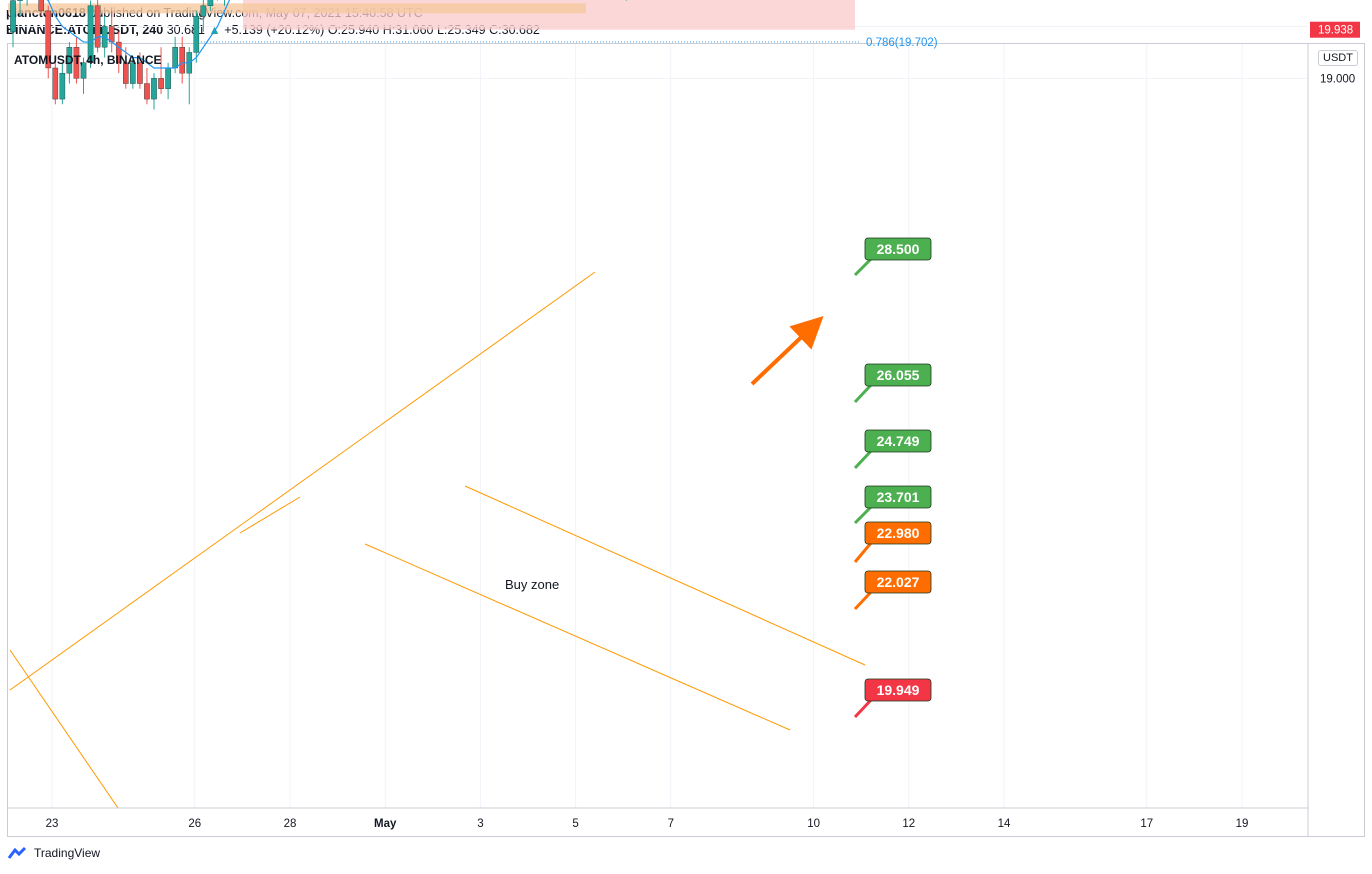  What do you see at coordinates (908, 824) in the screenshot?
I see `x-tick-label: 12` at bounding box center [908, 824].